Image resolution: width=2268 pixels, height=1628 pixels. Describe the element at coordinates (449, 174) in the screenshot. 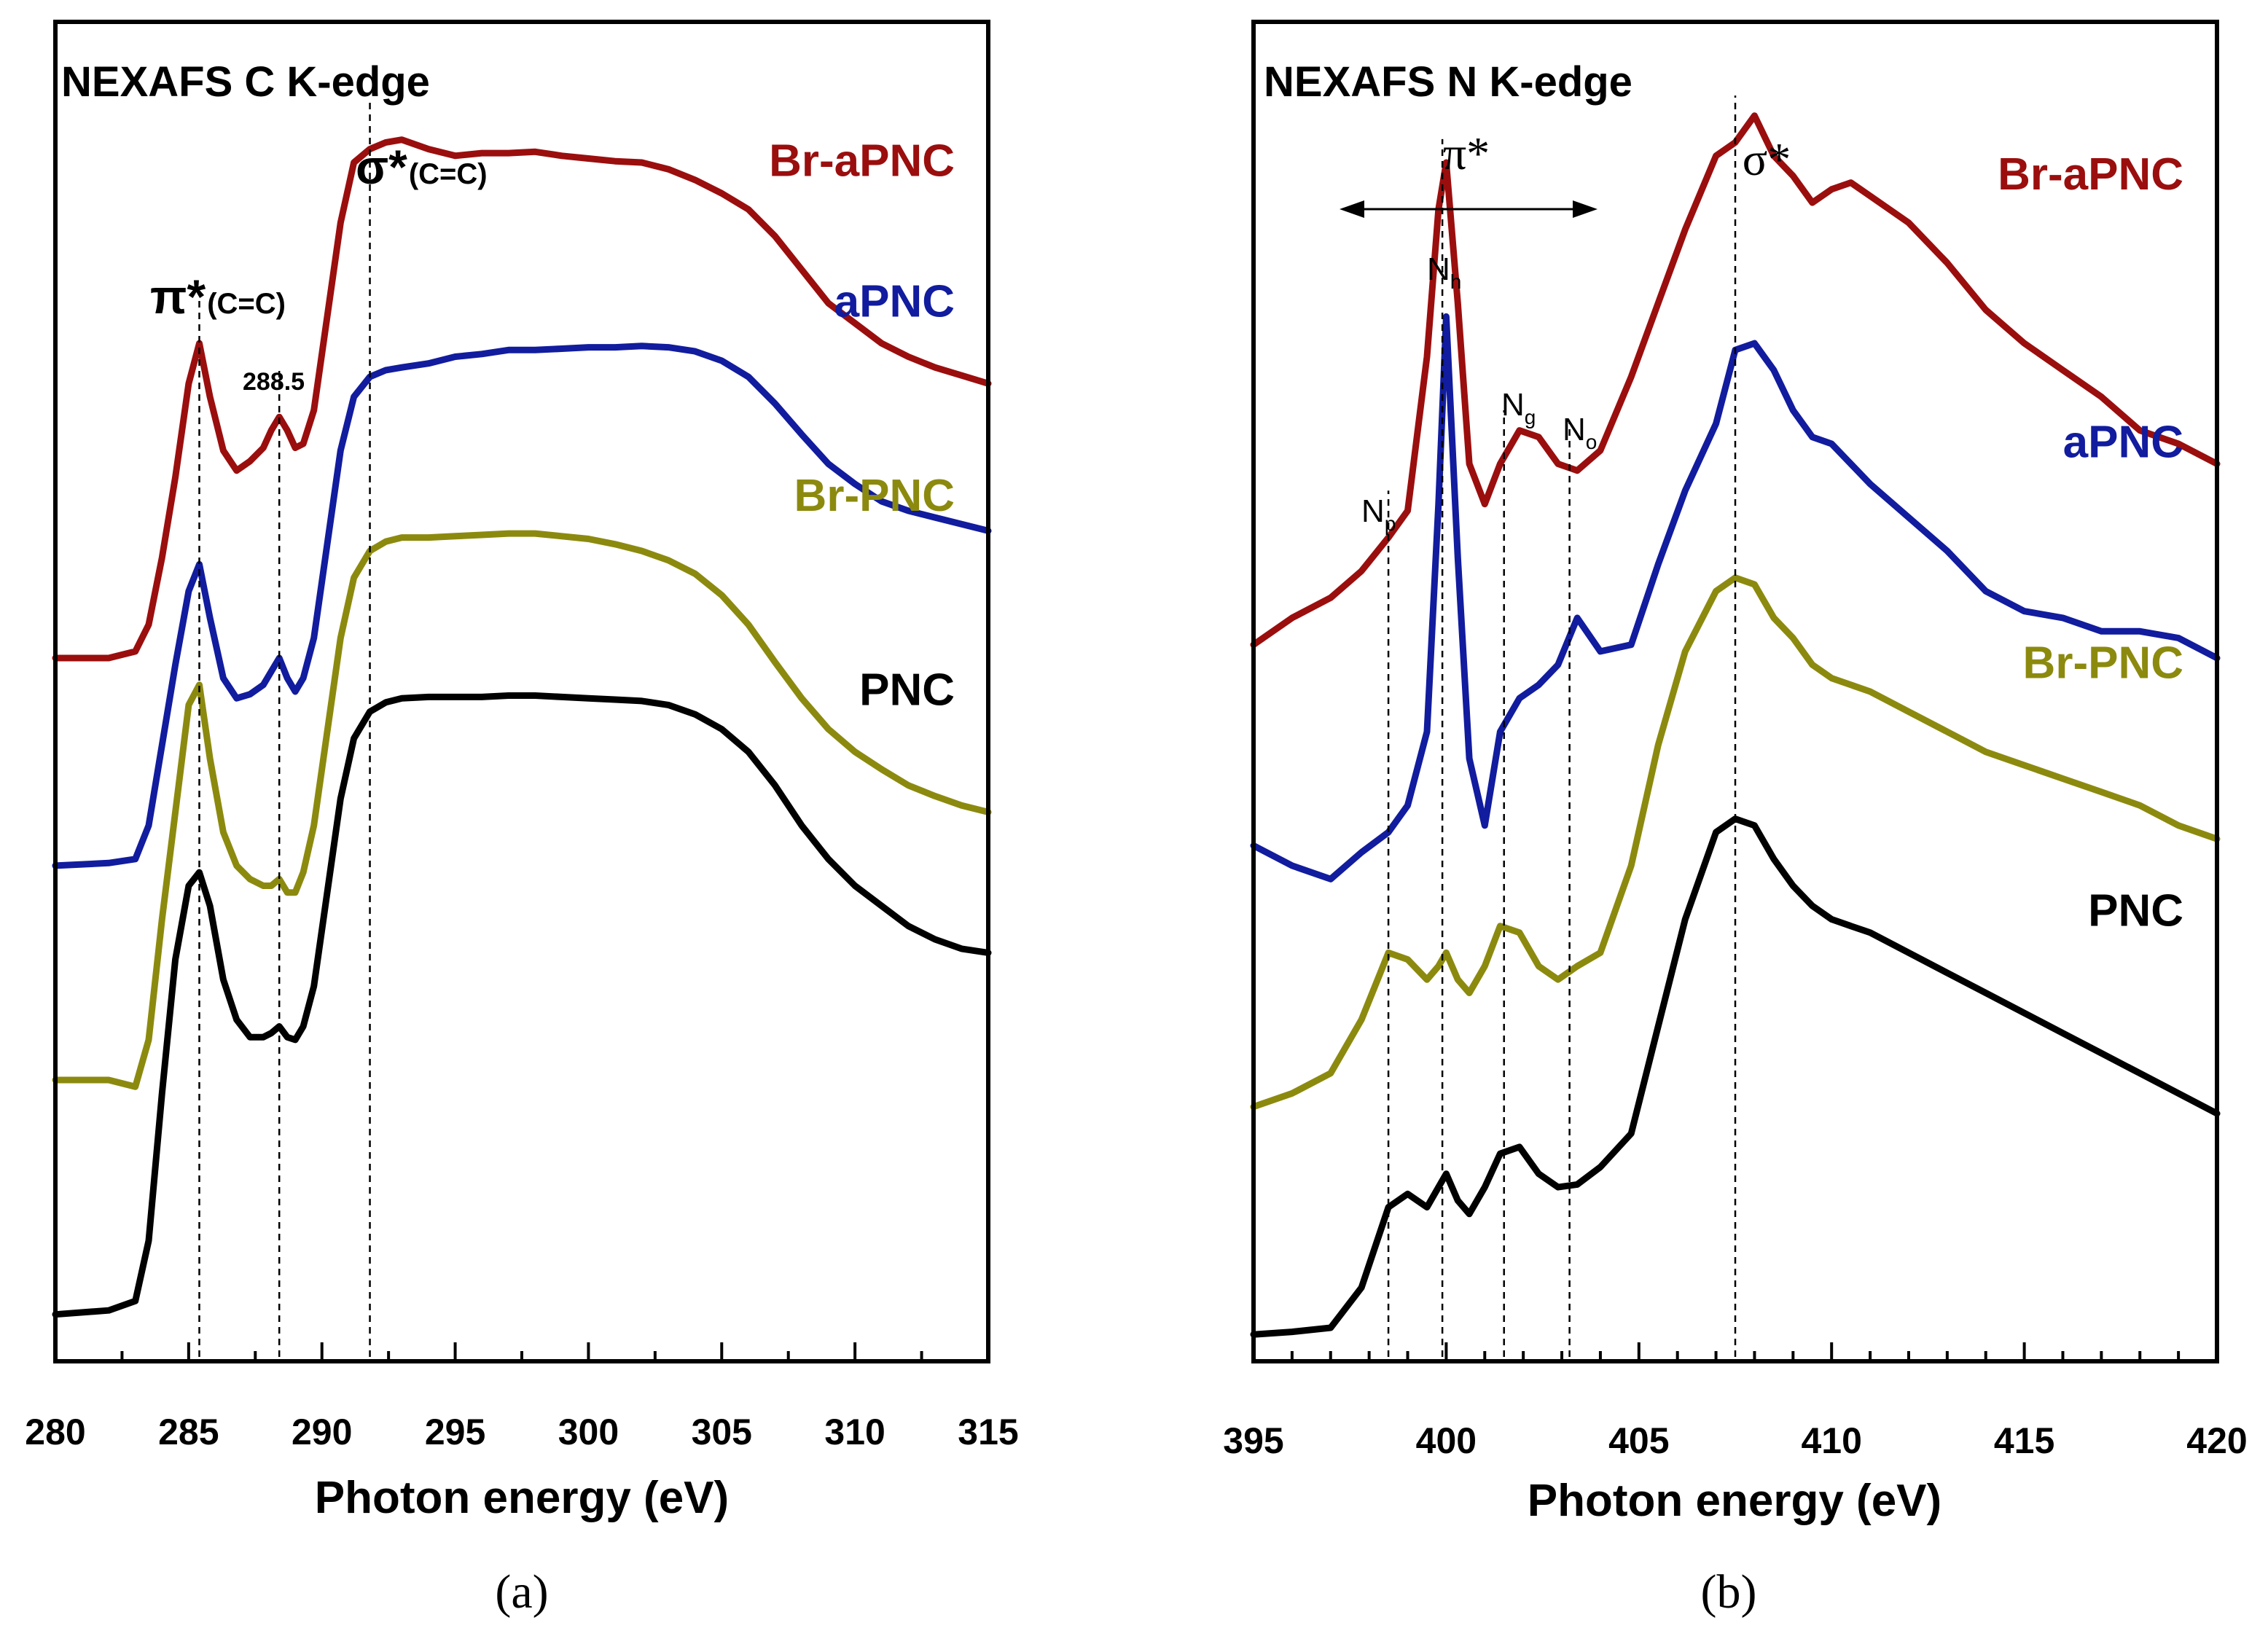

I see `sigma-cc-subscript: (C=C)` at that location.